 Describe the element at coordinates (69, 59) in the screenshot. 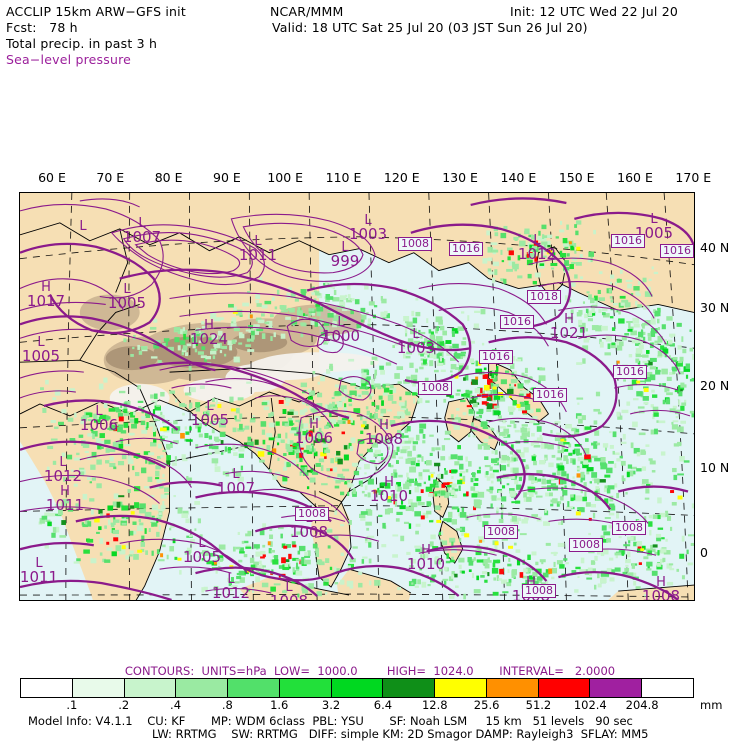

I see `field-slp-label: Sea−level pressure` at that location.